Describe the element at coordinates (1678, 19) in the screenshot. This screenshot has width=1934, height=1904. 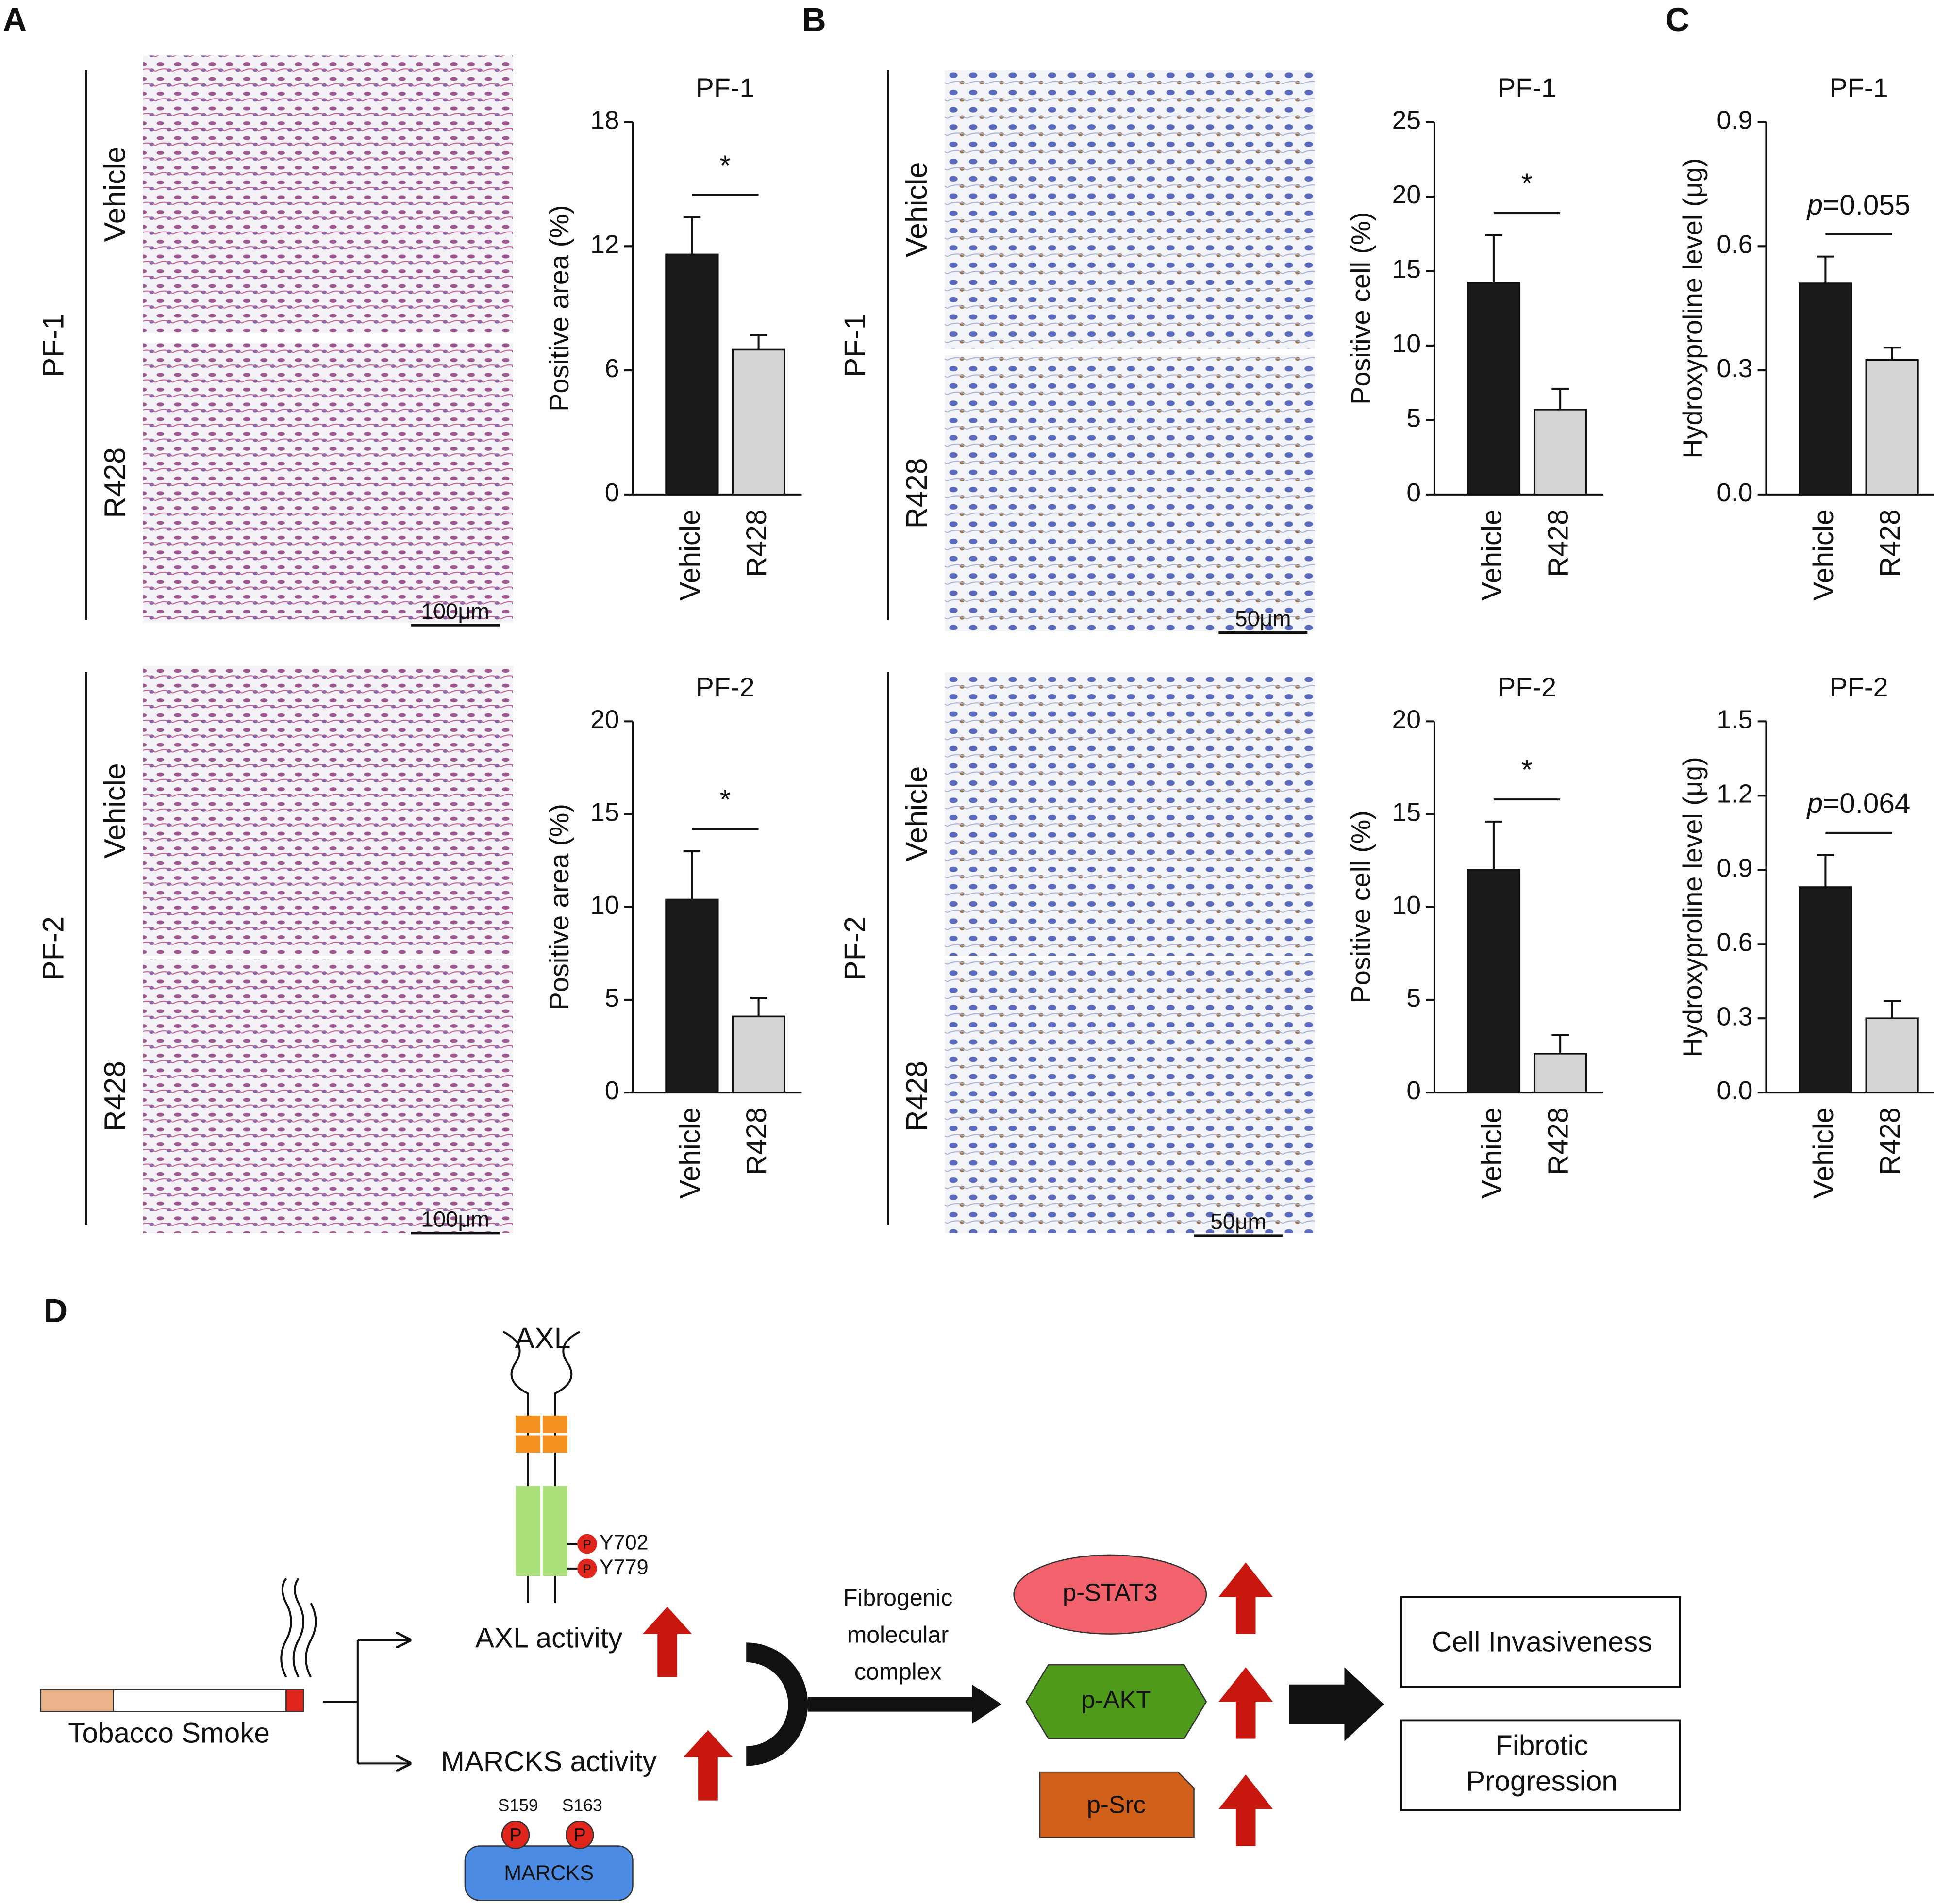
I see `panel-label: C` at that location.